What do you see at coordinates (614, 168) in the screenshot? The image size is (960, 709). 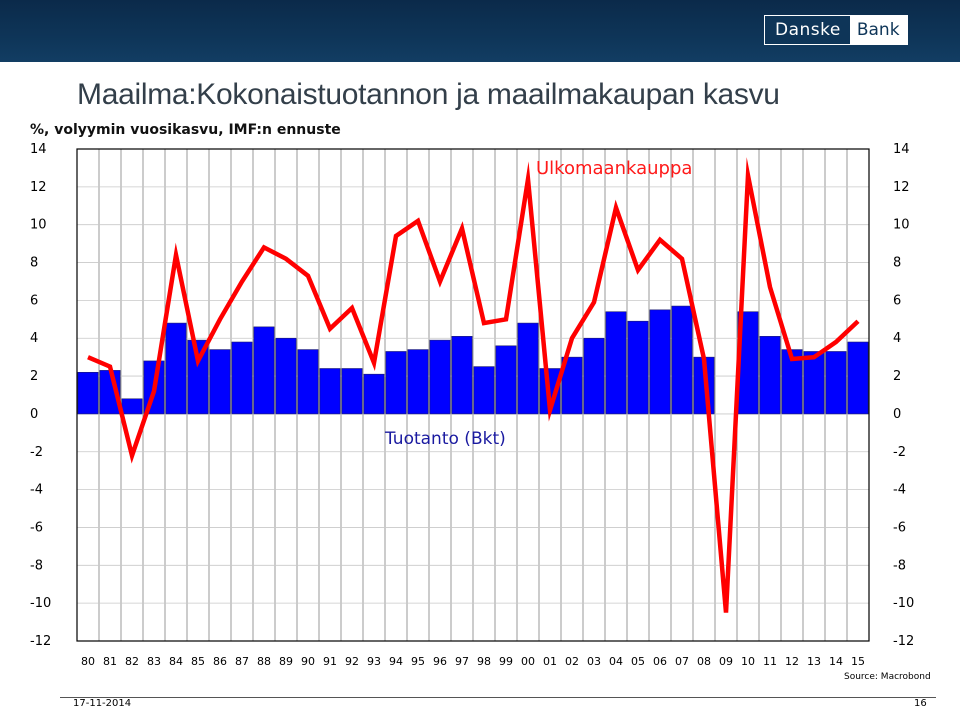 I see `series-label-ulkomaankauppa: Ulkomaankauppa` at bounding box center [614, 168].